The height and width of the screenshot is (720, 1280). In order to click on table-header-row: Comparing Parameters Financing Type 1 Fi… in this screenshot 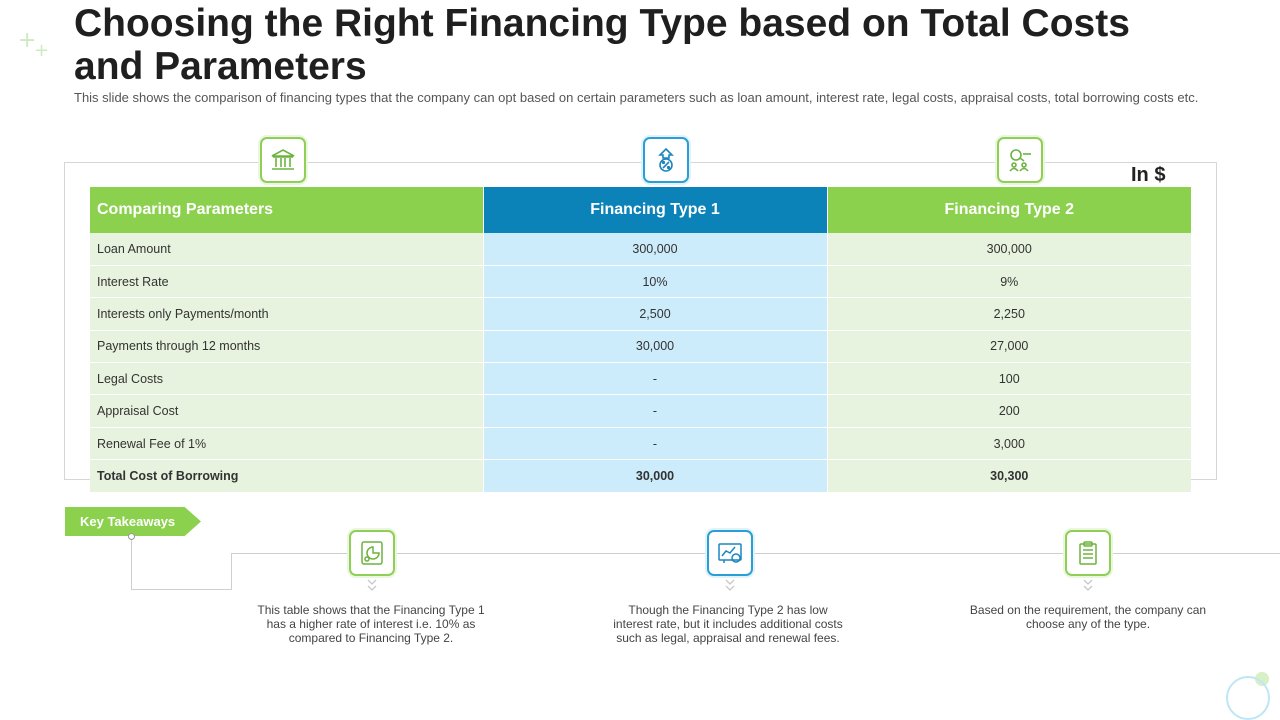, I will do `click(640, 210)`.